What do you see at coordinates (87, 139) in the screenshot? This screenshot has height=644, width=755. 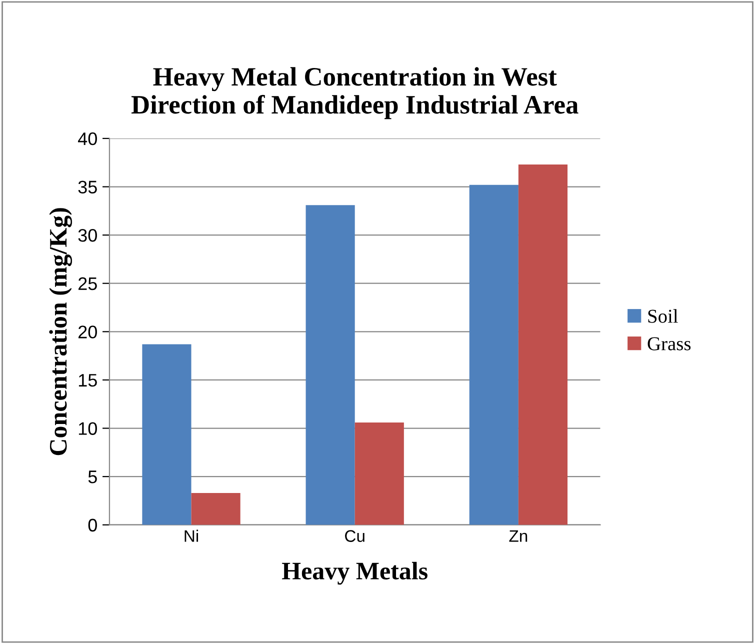 I see `y-tick-label: 40` at bounding box center [87, 139].